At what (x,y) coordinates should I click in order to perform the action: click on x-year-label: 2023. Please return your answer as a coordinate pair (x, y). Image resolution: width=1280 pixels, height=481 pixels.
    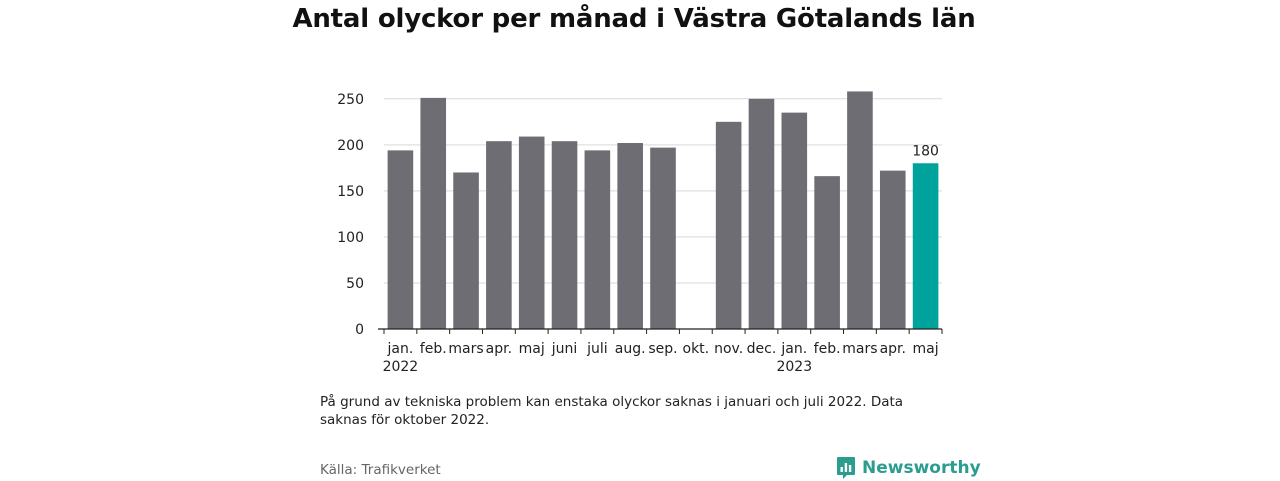
    Looking at the image, I should click on (794, 367).